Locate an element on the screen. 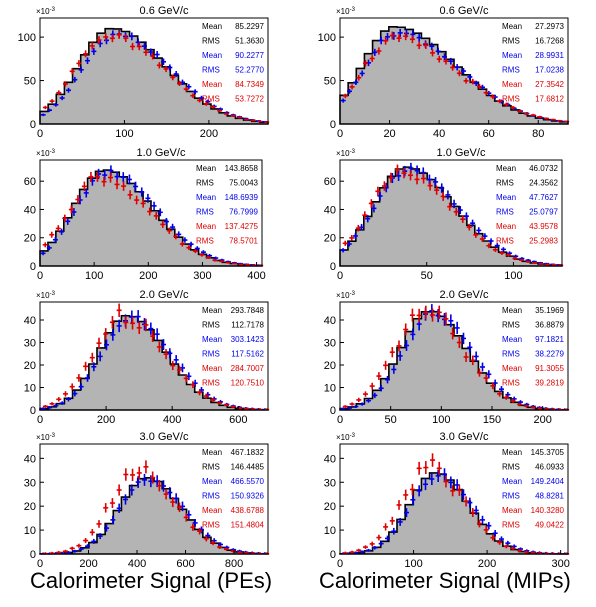 Image resolution: width=596 pixels, height=607 pixels. x-tick-label: 80 is located at coordinates (538, 134).